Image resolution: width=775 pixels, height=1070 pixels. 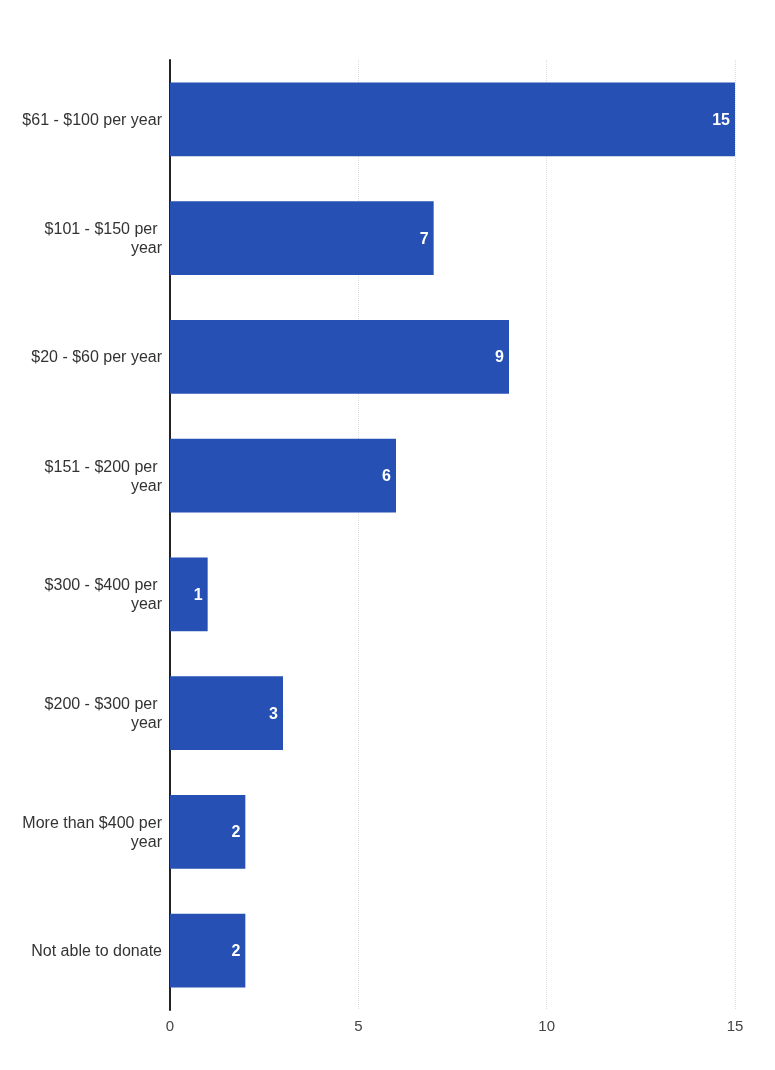 I want to click on x-tick-label: 15, so click(x=735, y=1025).